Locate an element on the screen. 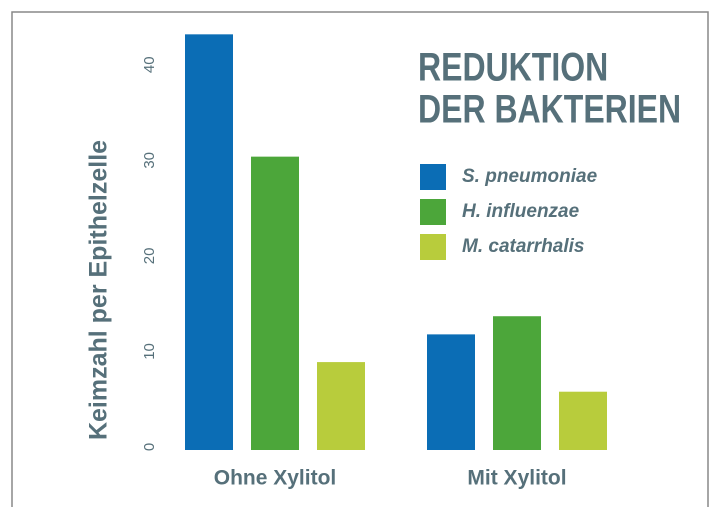  y-axis-label: Keimzahl per Epithelzelle is located at coordinates (99, 290).